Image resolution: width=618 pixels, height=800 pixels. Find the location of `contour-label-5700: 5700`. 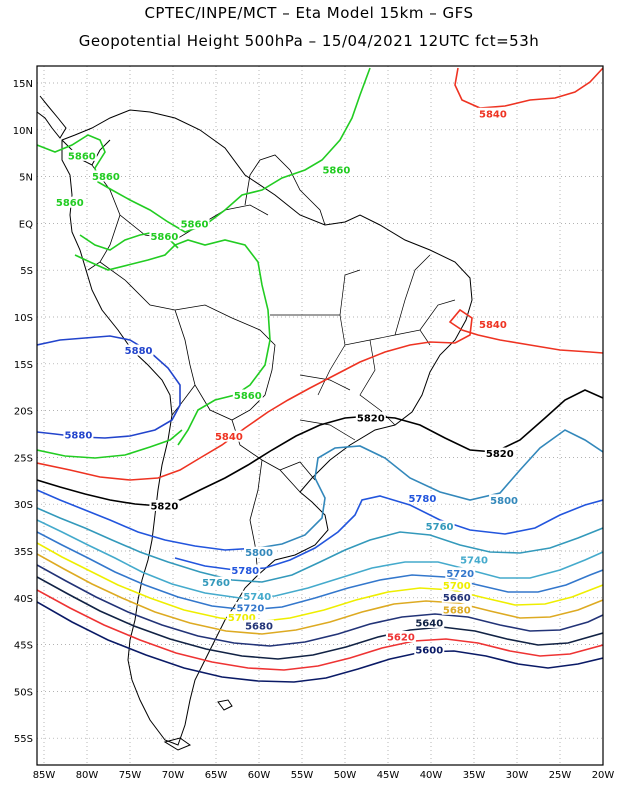

contour-label-5700: 5700 is located at coordinates (457, 586).